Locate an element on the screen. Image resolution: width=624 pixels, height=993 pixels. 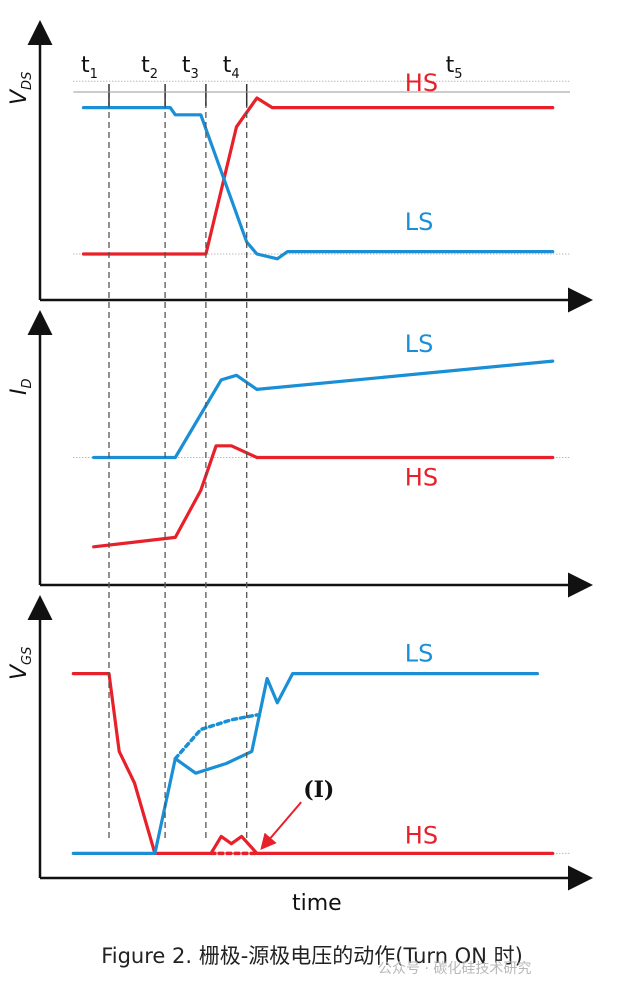
time-marker-label: t5 is located at coordinates (454, 67).